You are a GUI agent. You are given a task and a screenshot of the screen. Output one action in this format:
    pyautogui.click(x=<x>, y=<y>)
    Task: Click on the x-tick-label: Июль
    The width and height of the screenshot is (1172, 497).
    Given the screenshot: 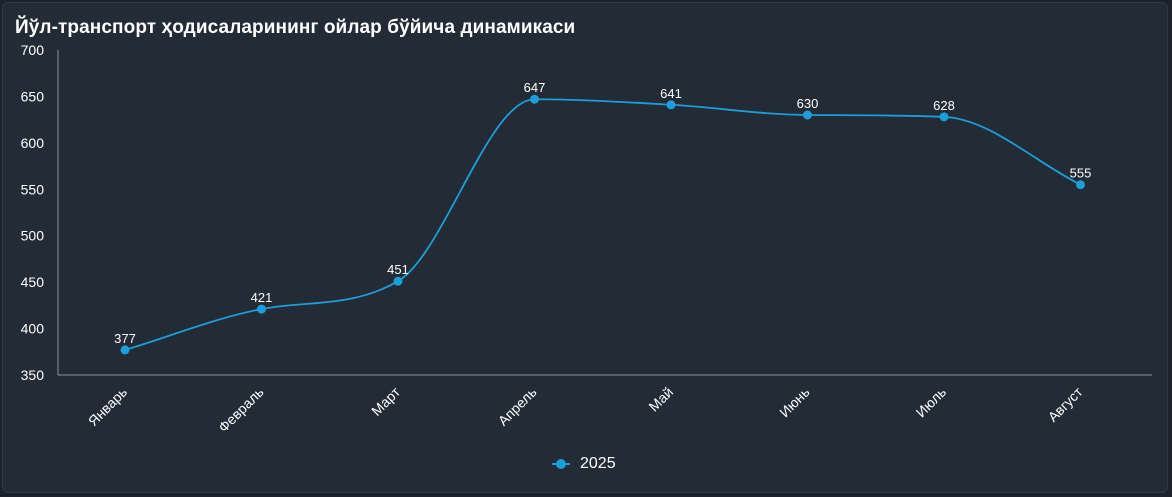 What is the action you would take?
    pyautogui.click(x=931, y=402)
    